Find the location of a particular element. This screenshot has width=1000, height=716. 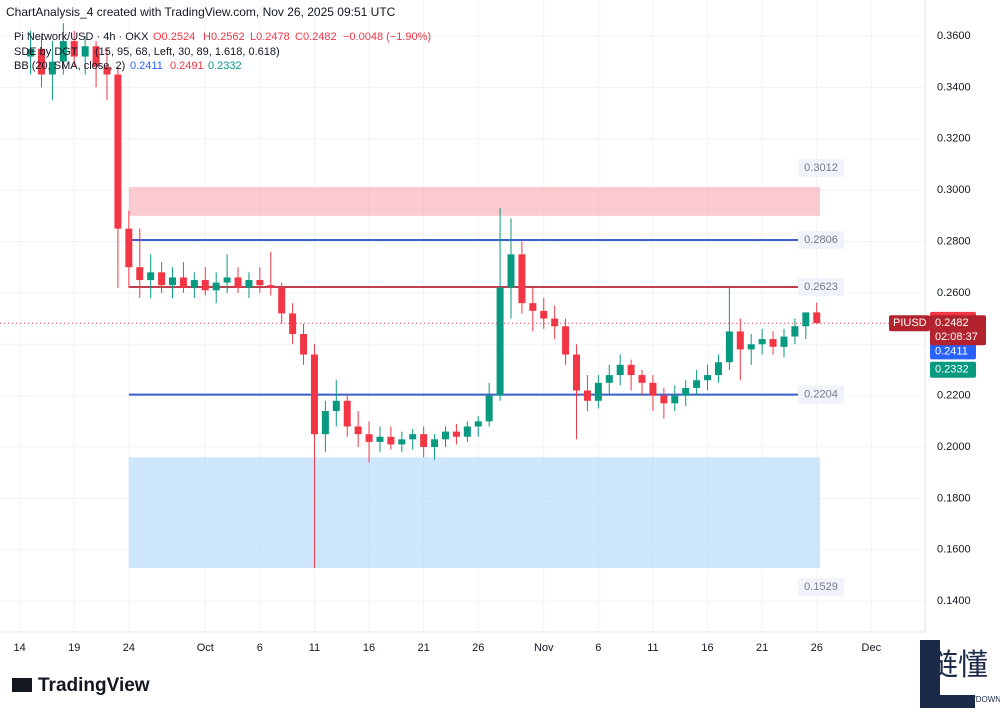

price-tag-label: 0.2332 is located at coordinates (952, 370).